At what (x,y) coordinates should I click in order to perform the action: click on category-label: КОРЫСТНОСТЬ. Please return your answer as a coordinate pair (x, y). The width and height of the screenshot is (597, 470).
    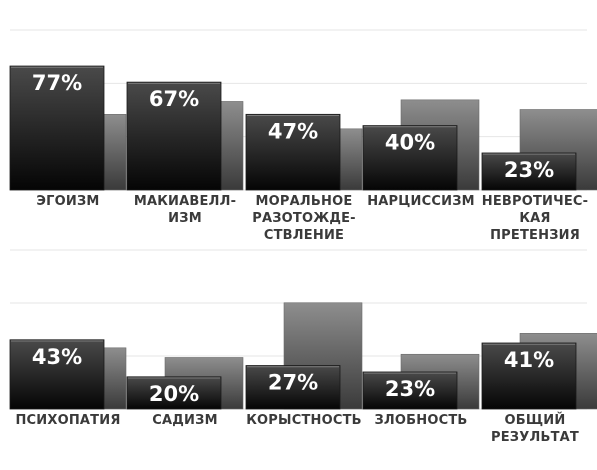
    Looking at the image, I should click on (304, 420).